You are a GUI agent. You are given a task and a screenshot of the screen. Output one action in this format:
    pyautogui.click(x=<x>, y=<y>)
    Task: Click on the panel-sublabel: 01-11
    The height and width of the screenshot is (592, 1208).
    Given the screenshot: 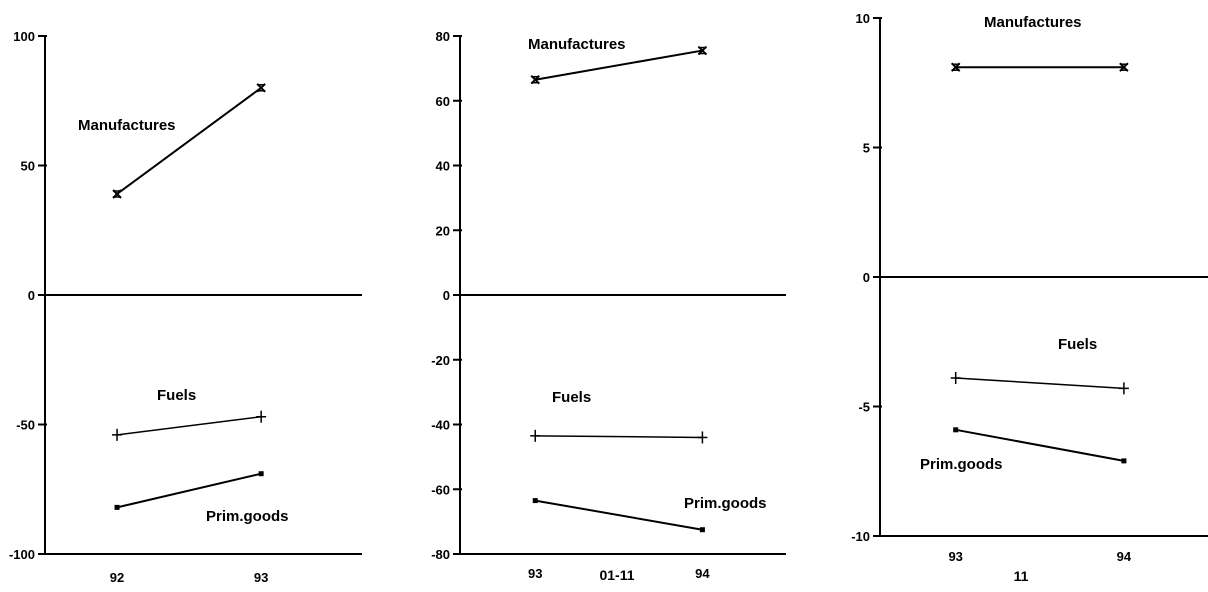 What is the action you would take?
    pyautogui.click(x=616, y=575)
    